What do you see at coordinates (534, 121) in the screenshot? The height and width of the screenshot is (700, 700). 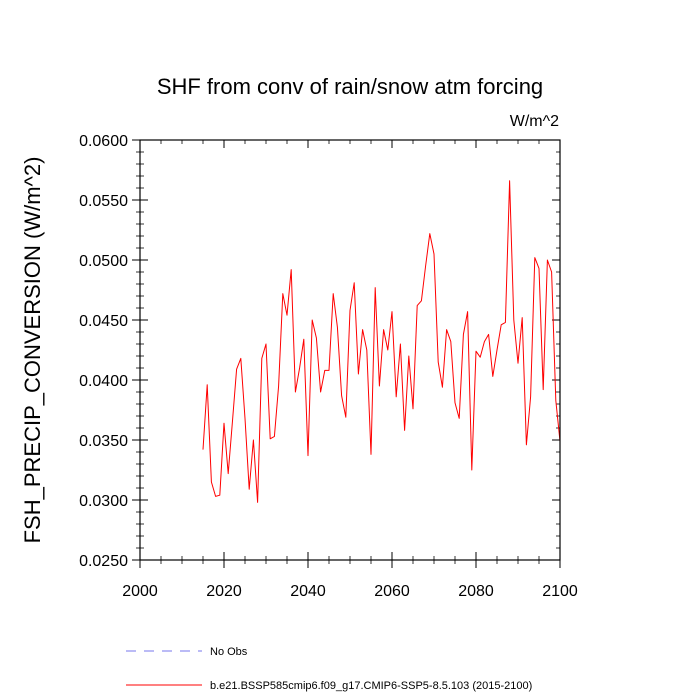 I see `units-label: W/m^2` at bounding box center [534, 121].